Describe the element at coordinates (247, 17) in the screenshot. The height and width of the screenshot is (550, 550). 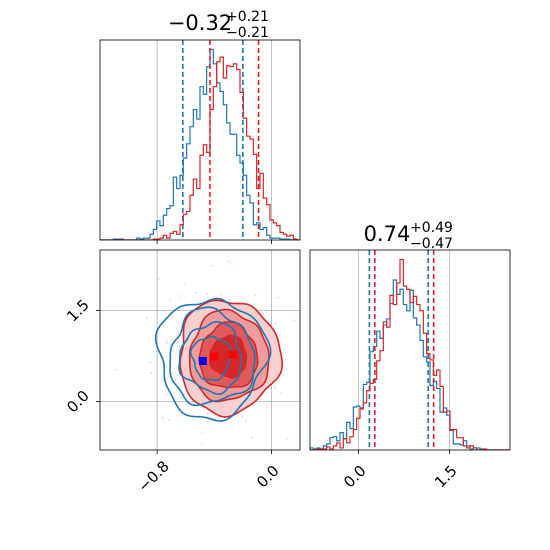
I see `hist-top-left-title-sup: +0.21` at that location.